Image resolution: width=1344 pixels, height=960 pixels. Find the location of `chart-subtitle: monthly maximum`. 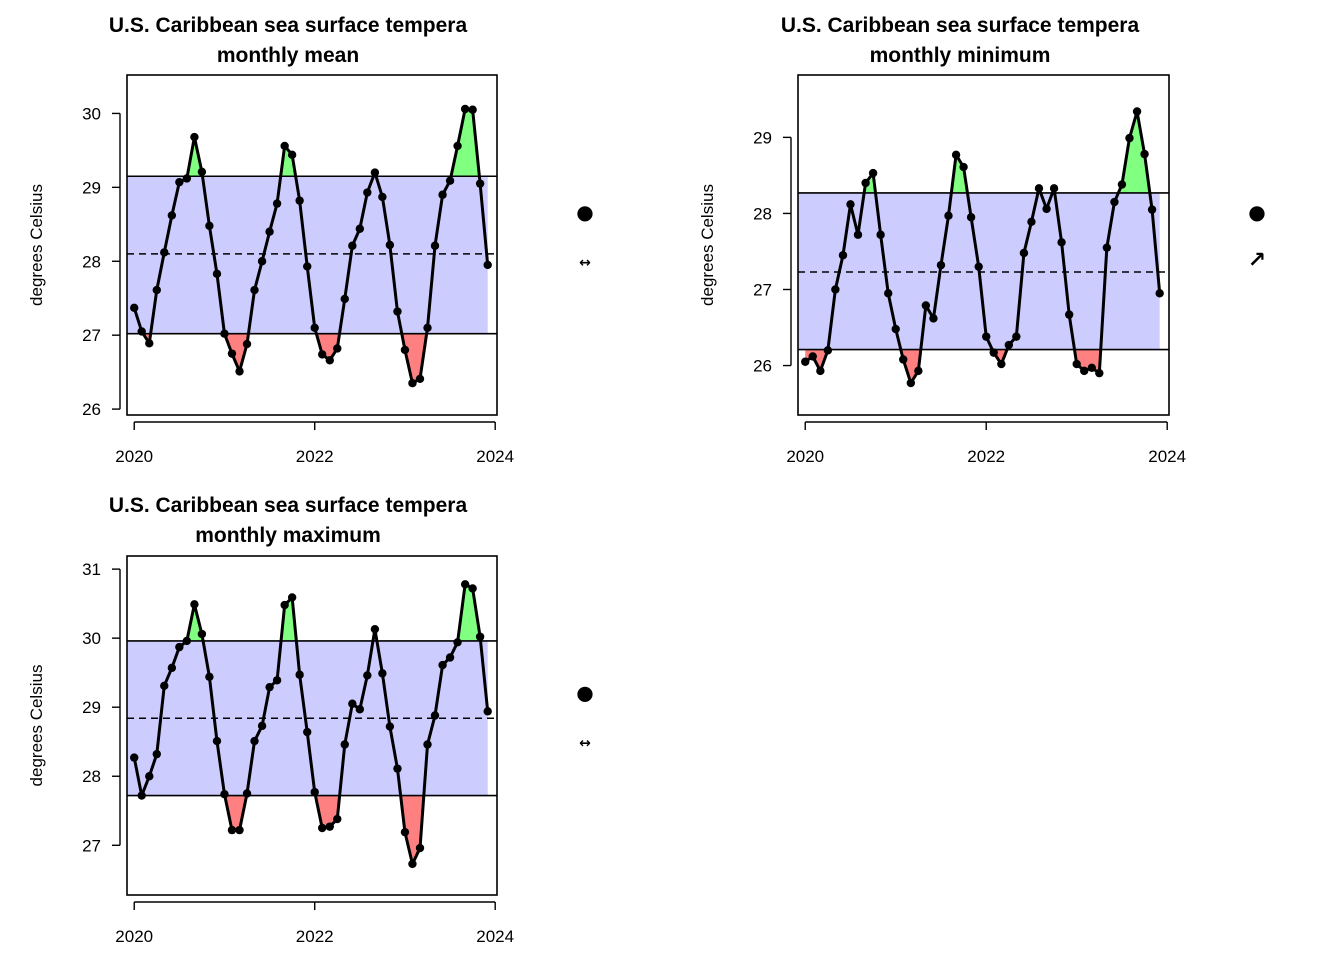

chart-subtitle: monthly maximum is located at coordinates (288, 535).